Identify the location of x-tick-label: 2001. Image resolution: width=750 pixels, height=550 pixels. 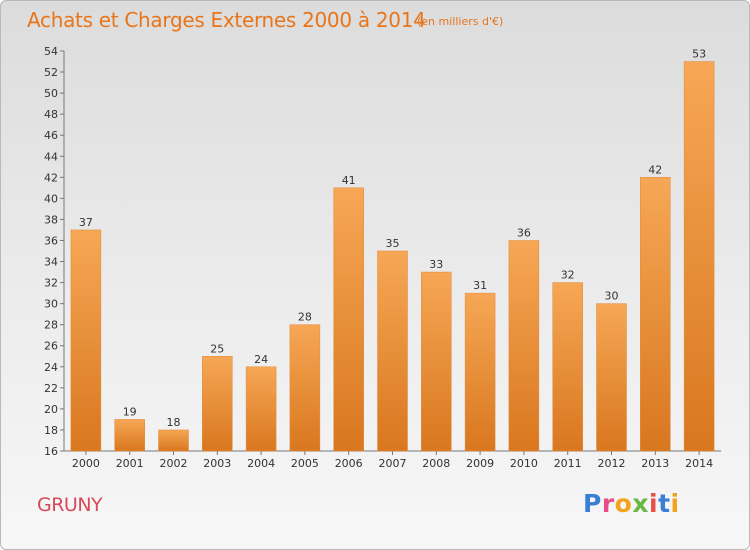
(130, 463).